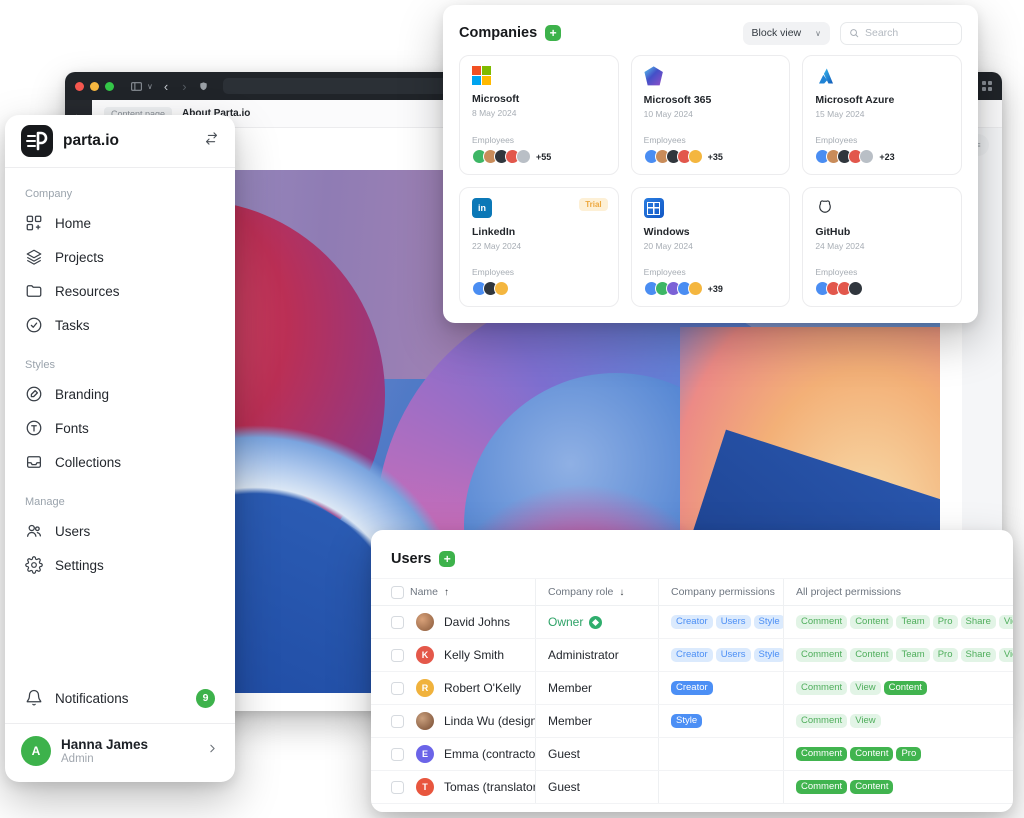  Describe the element at coordinates (120, 531) in the screenshot. I see `sidebar-item-users: Users` at that location.